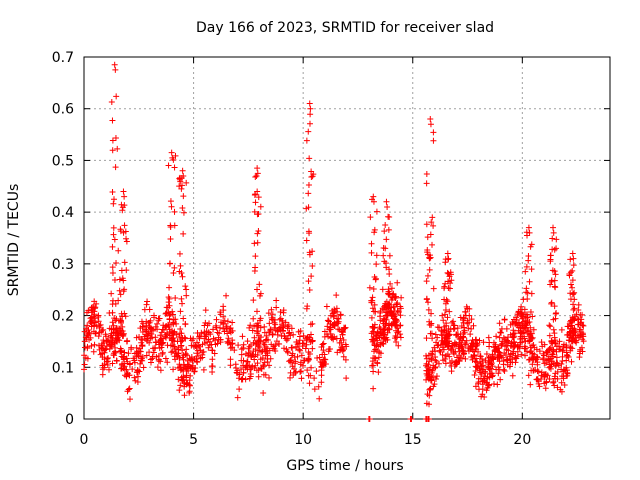 The width and height of the screenshot is (640, 480). What do you see at coordinates (84, 440) in the screenshot?
I see `x-tick-label: 0` at bounding box center [84, 440].